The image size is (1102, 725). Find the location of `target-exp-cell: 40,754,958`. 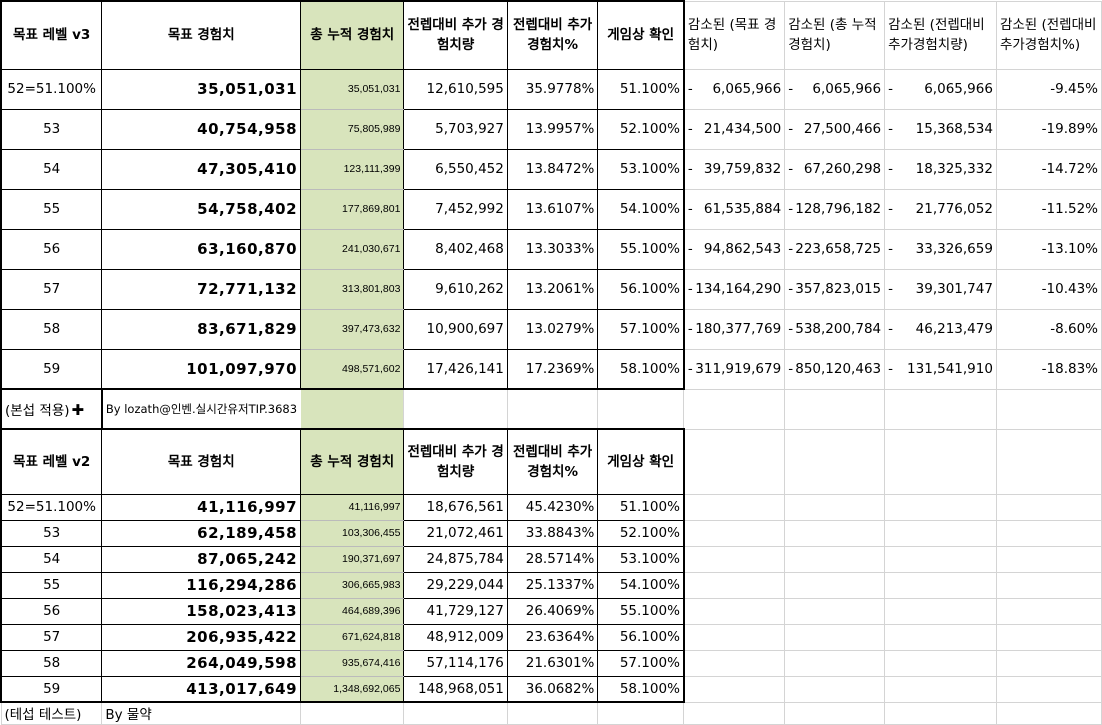

target-exp-cell: 40,754,958 is located at coordinates (201, 129).